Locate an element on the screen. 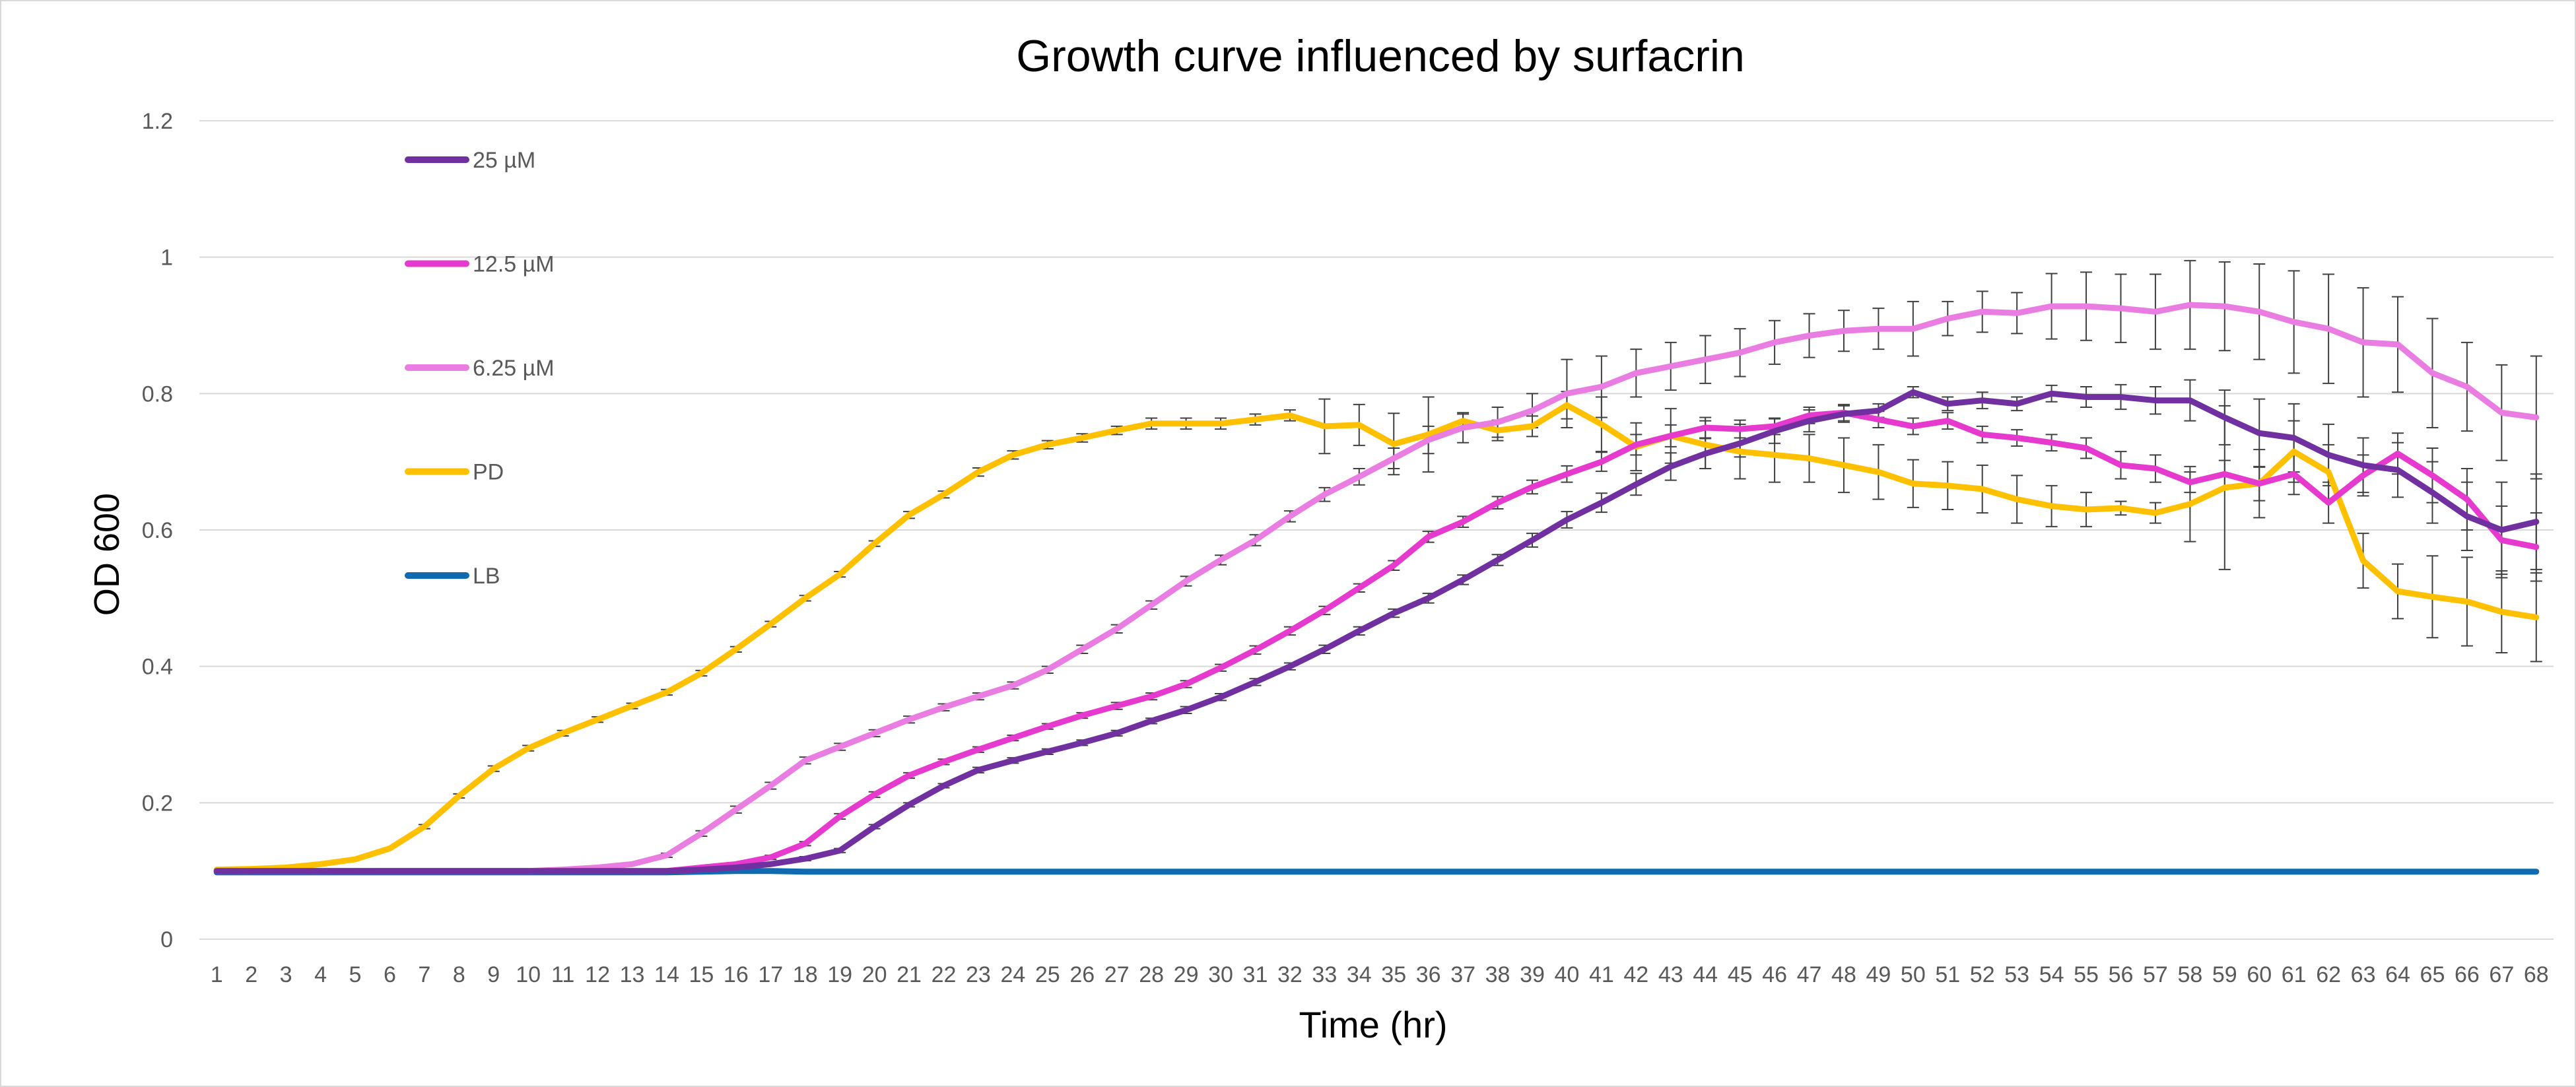  legend-item: LB is located at coordinates (452, 576).